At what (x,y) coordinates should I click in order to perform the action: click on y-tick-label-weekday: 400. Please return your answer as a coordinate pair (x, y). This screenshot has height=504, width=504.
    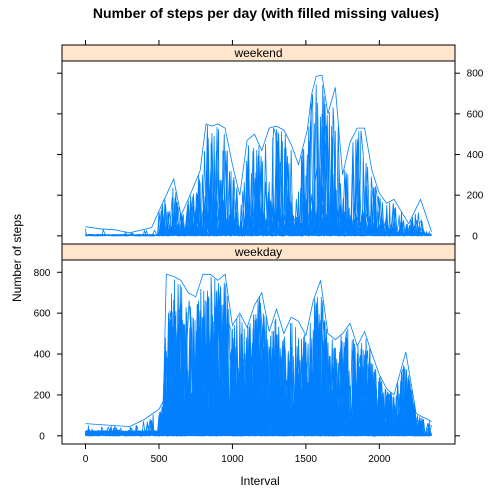
    Looking at the image, I should click on (42, 355).